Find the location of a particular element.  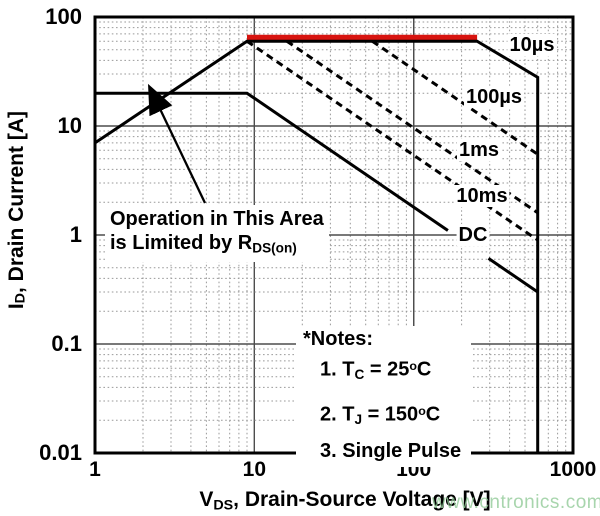

y-title-symbol: I is located at coordinates (16, 306).